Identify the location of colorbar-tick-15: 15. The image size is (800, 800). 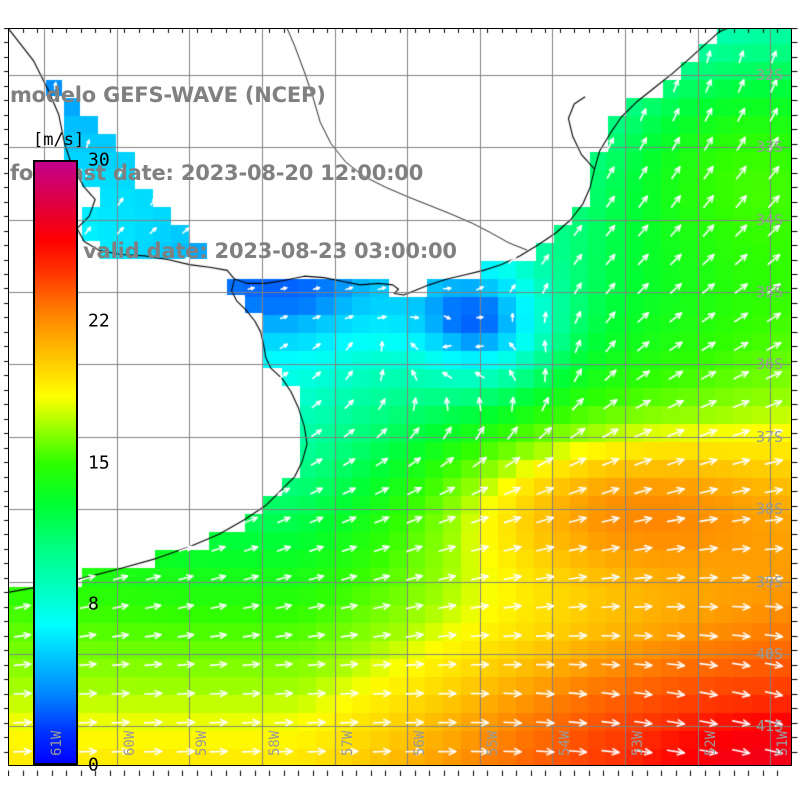
(99, 462).